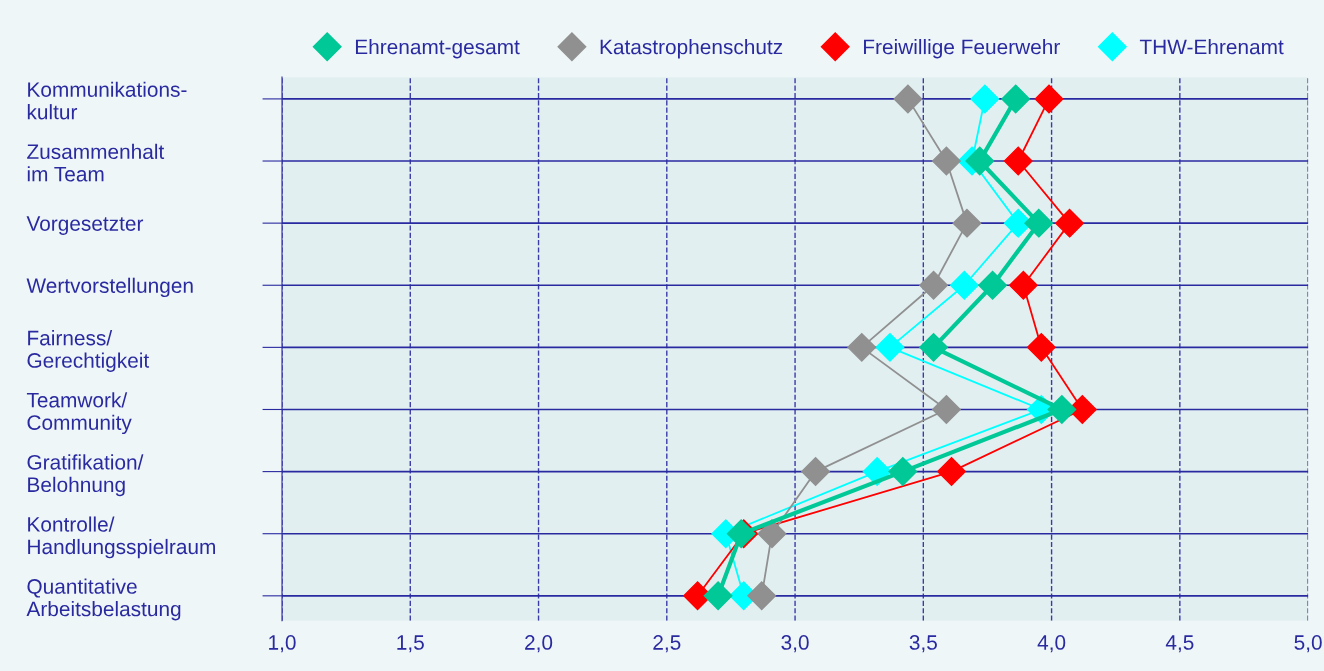 This screenshot has height=671, width=1324. Describe the element at coordinates (539, 644) in the screenshot. I see `x-tick-label: 2,0` at that location.